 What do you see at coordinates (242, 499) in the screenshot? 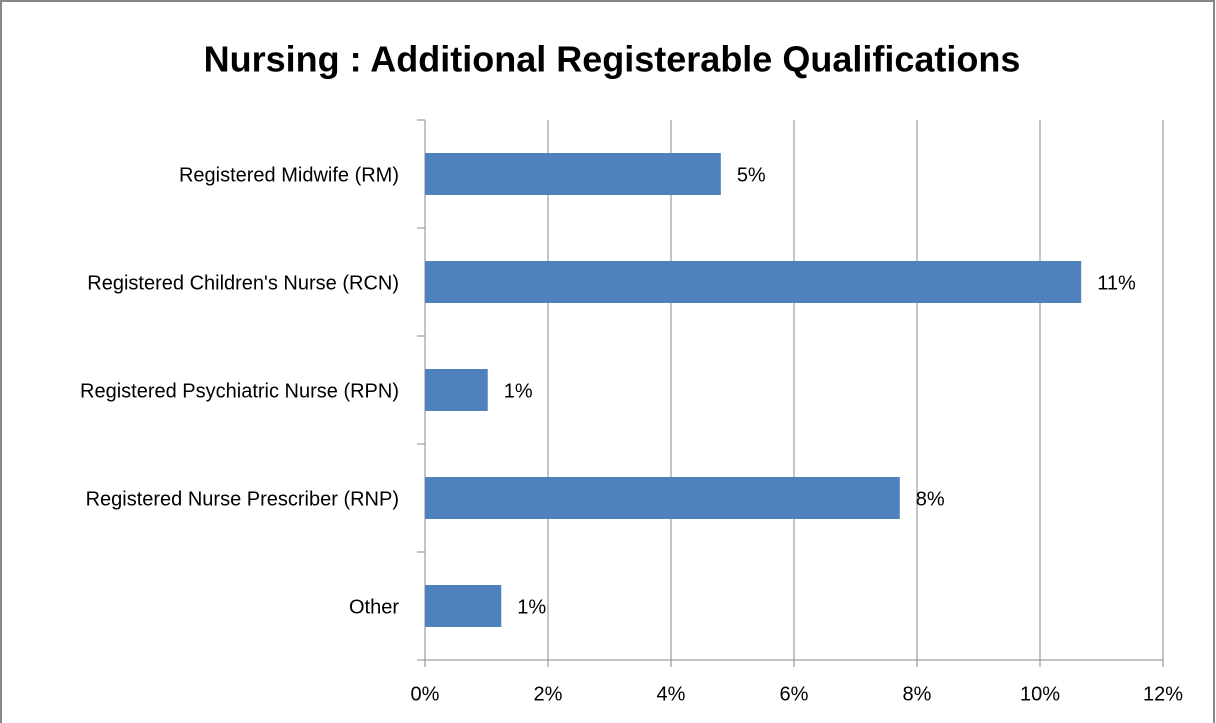
I see `y-tick-label: Registered Nurse Prescriber (RNP)` at bounding box center [242, 499].